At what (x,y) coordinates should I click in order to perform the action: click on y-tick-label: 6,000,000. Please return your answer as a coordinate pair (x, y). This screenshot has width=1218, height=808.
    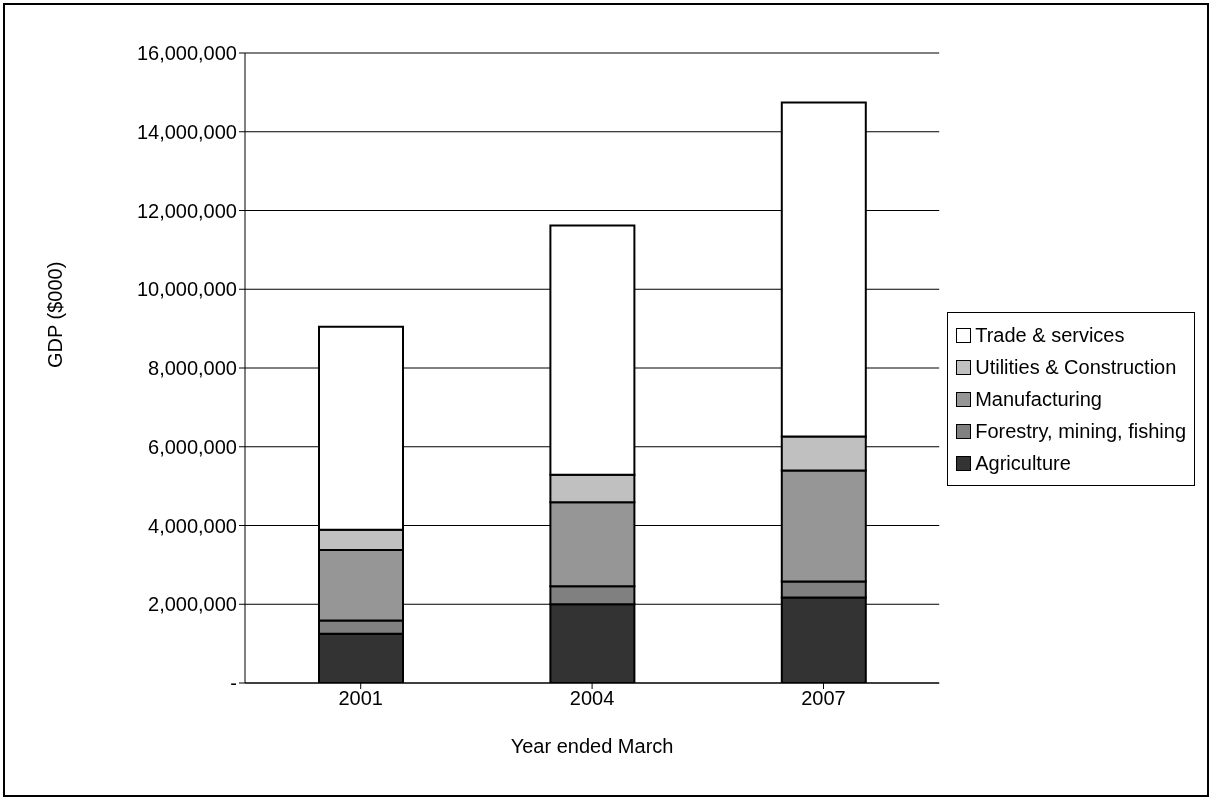
    Looking at the image, I should click on (192, 446).